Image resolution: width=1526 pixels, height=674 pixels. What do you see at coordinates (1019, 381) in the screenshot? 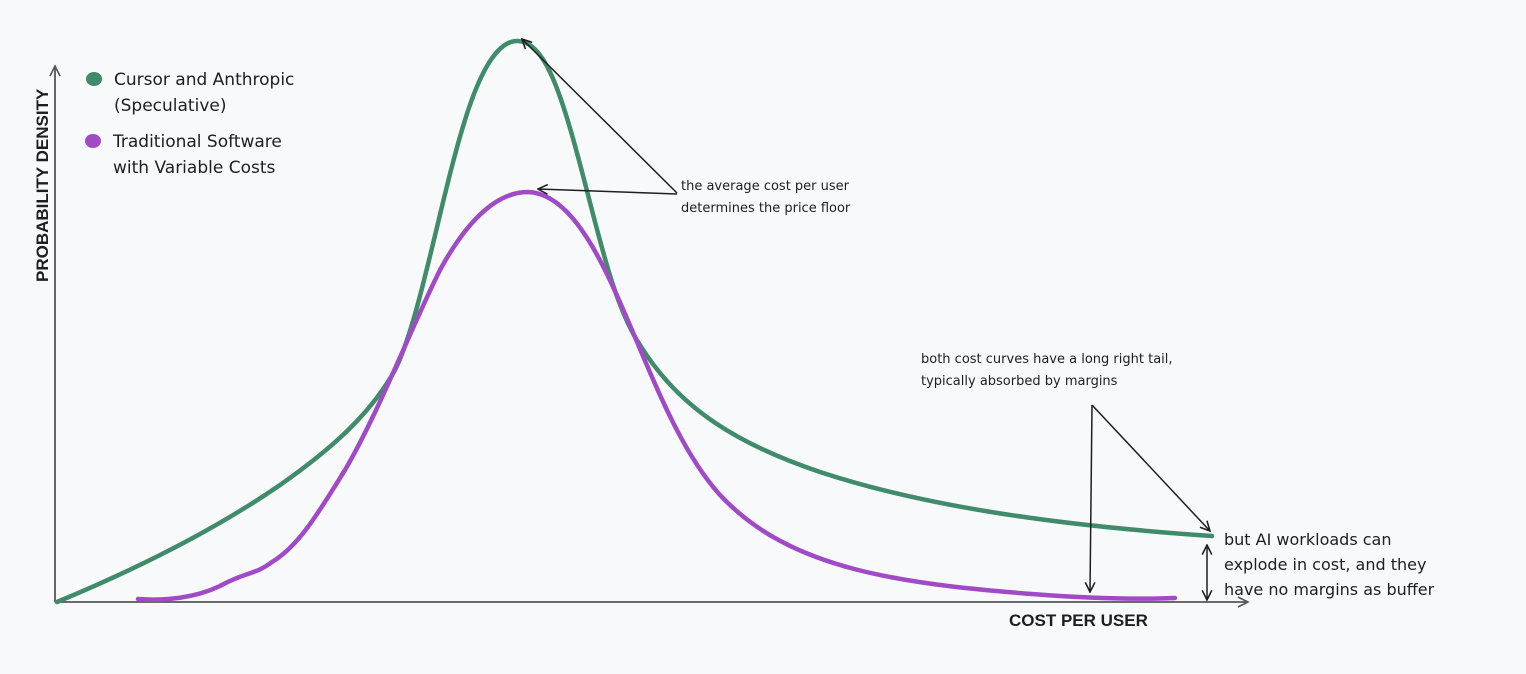
I see `annotation-text-line2: typically absorbed by margins` at bounding box center [1019, 381].